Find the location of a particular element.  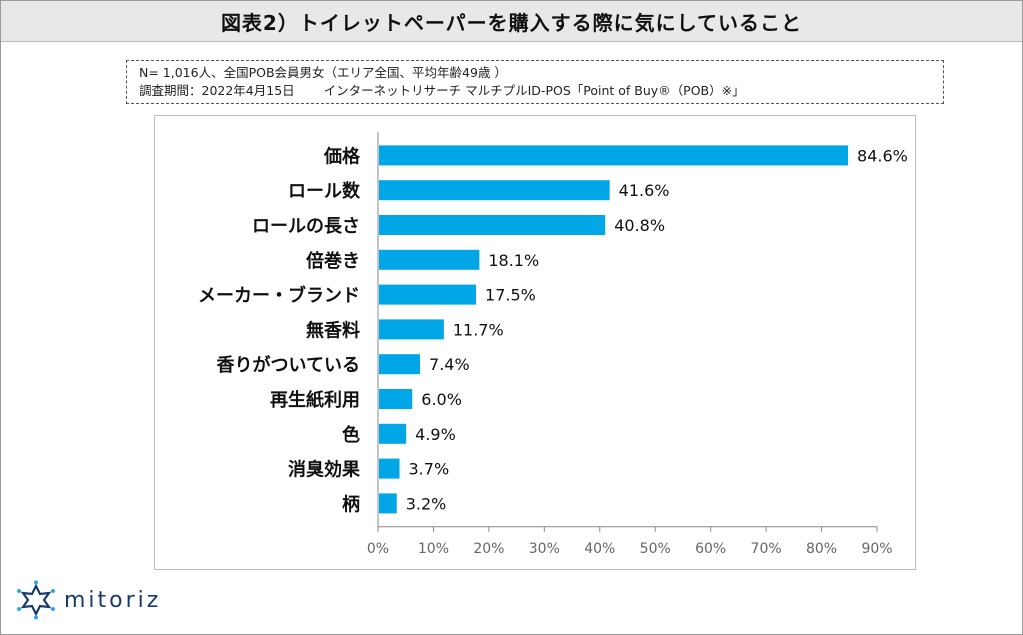

value-label-8: 4.9% is located at coordinates (435, 434).